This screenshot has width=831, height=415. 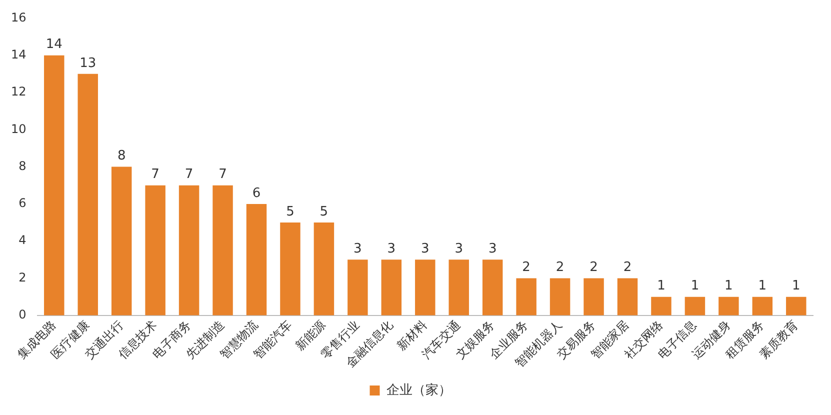 What do you see at coordinates (18, 91) in the screenshot?
I see `y-tick-label: 12` at bounding box center [18, 91].